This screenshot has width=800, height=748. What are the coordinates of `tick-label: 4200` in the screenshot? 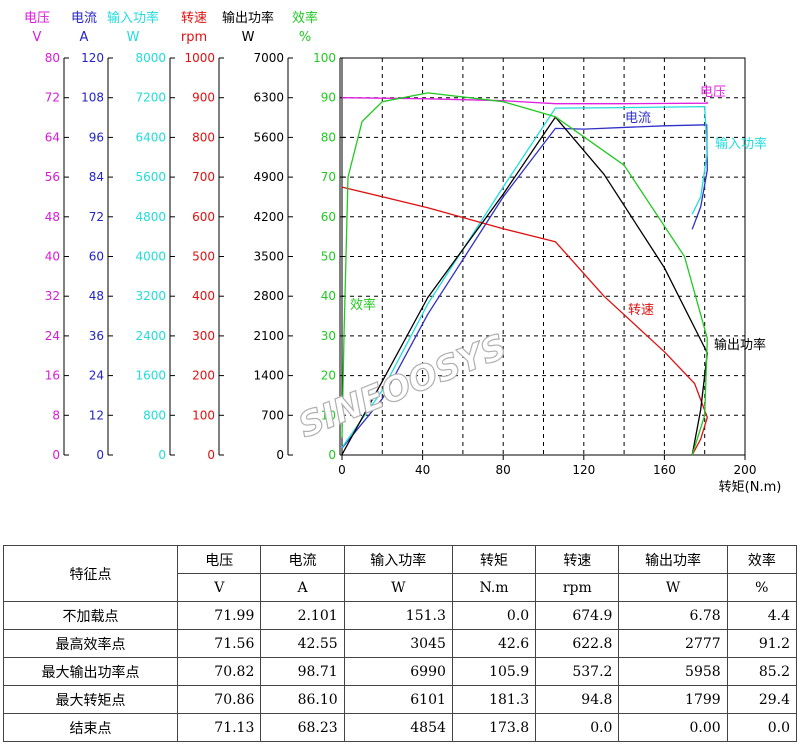 It's located at (268, 217).